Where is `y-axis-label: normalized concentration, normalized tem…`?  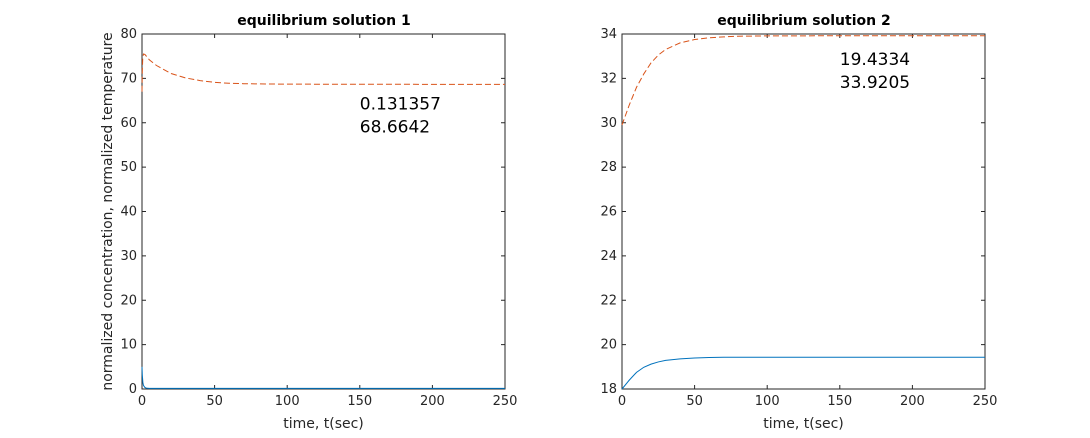 y-axis-label: normalized concentration, normalized tem… is located at coordinates (108, 211).